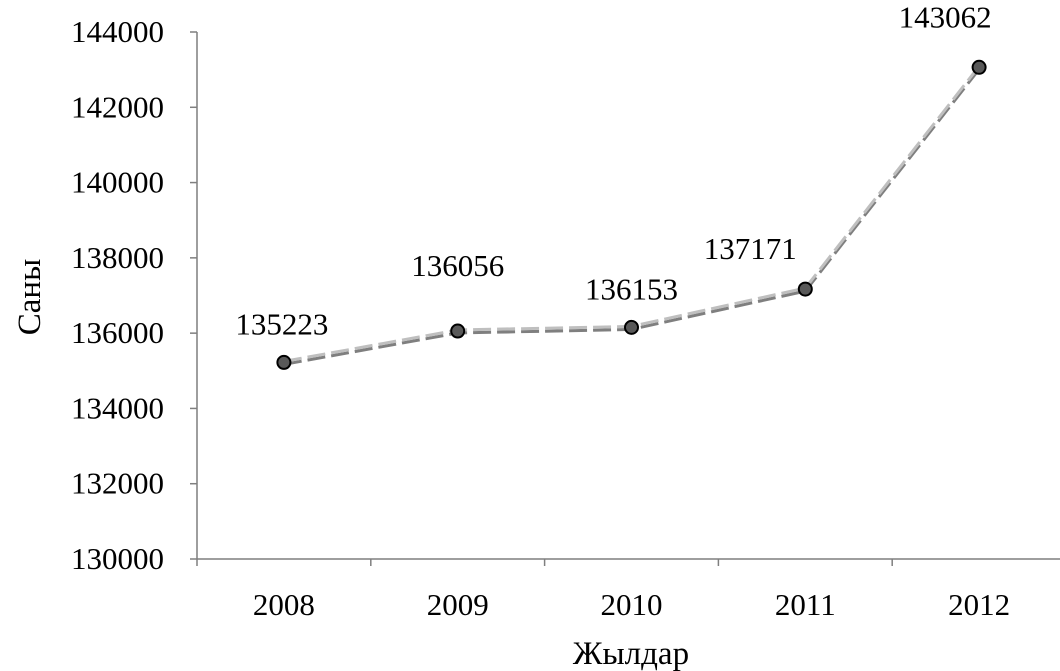 This screenshot has height=671, width=1060. I want to click on y-tick-label: 138000, so click(117, 257).